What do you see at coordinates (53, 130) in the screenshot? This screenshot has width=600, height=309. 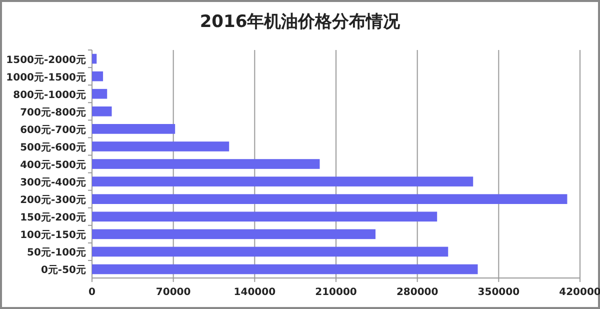 I see `y-tick-label: 600元-700元` at bounding box center [53, 130].